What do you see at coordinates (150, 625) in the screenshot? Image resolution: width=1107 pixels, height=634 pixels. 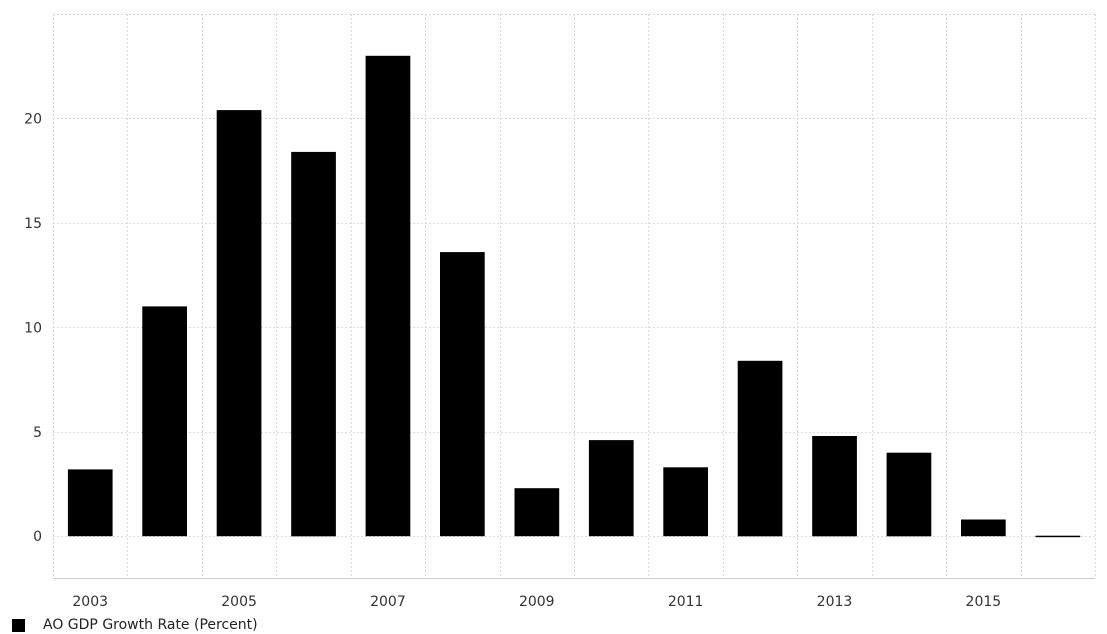 I see `legend-label: AO GDP Growth Rate (Percent)` at bounding box center [150, 625].